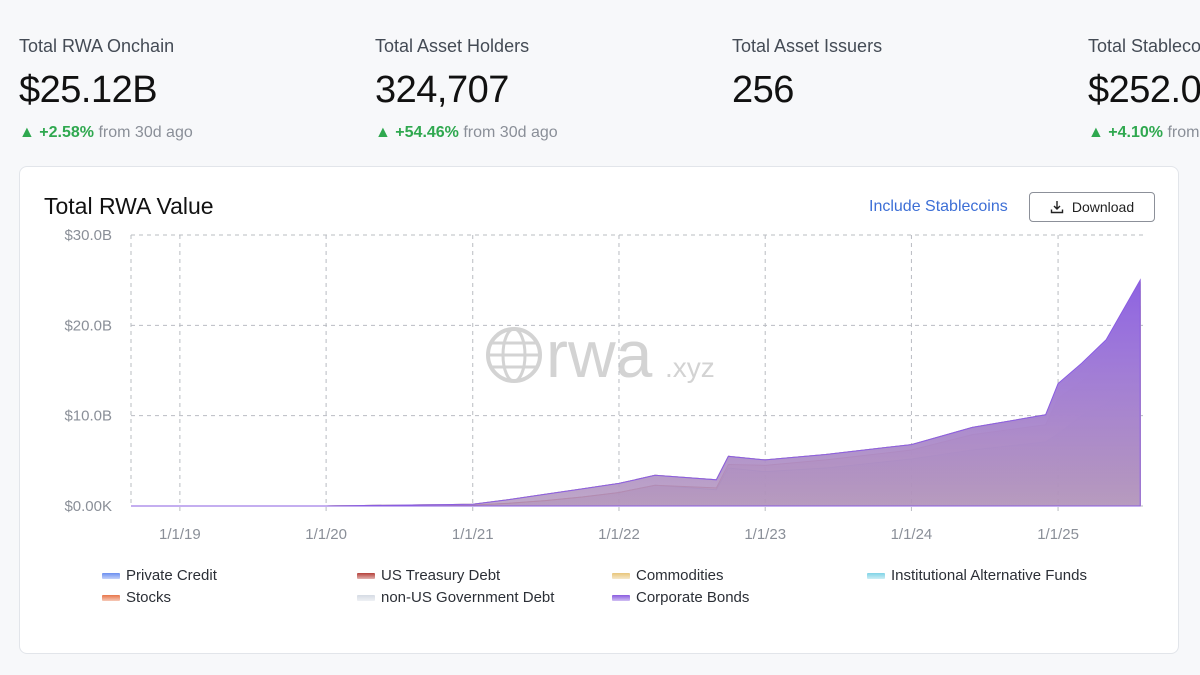 This screenshot has height=675, width=1200. What do you see at coordinates (1103, 207) in the screenshot?
I see `download-label: Download` at bounding box center [1103, 207].